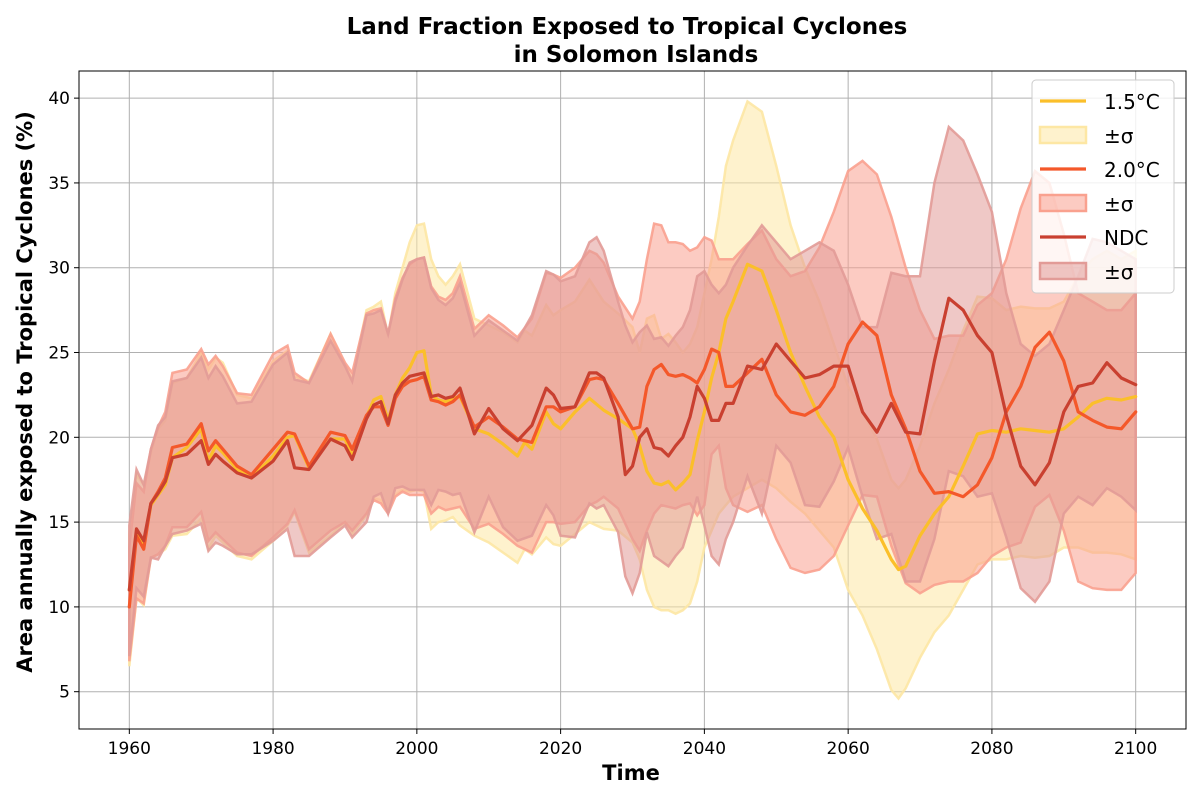 The image size is (1200, 800). I want to click on x-tick-label: 2080, so click(991, 749).